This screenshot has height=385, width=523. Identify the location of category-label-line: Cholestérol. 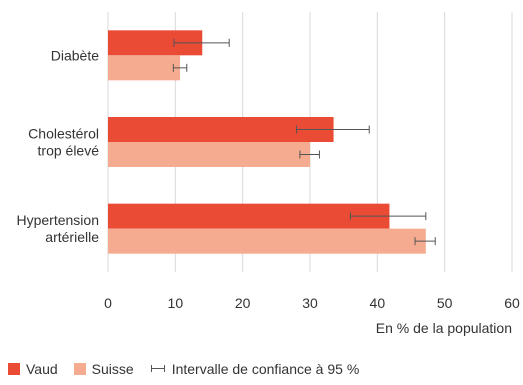
(63, 134).